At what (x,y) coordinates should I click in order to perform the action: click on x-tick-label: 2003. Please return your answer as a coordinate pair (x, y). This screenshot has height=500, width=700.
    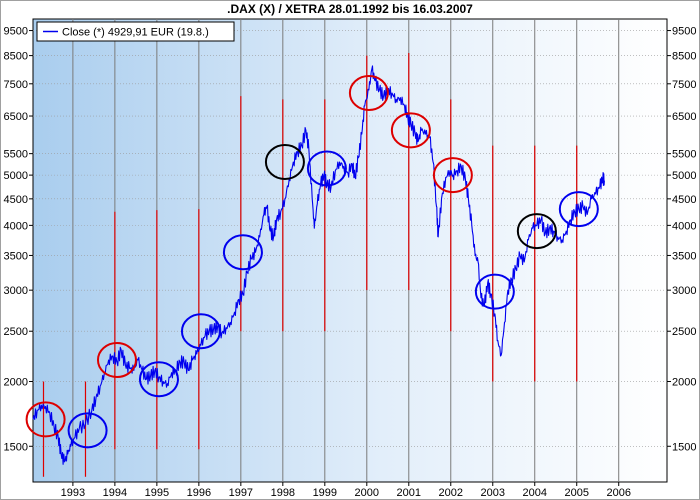
    Looking at the image, I should click on (493, 493).